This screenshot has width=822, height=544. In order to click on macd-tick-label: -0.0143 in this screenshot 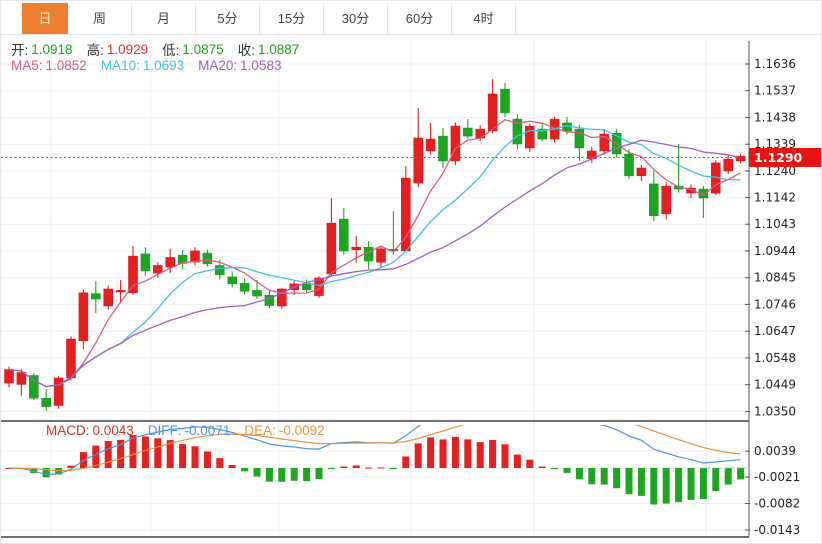, I will do `click(777, 530)`.